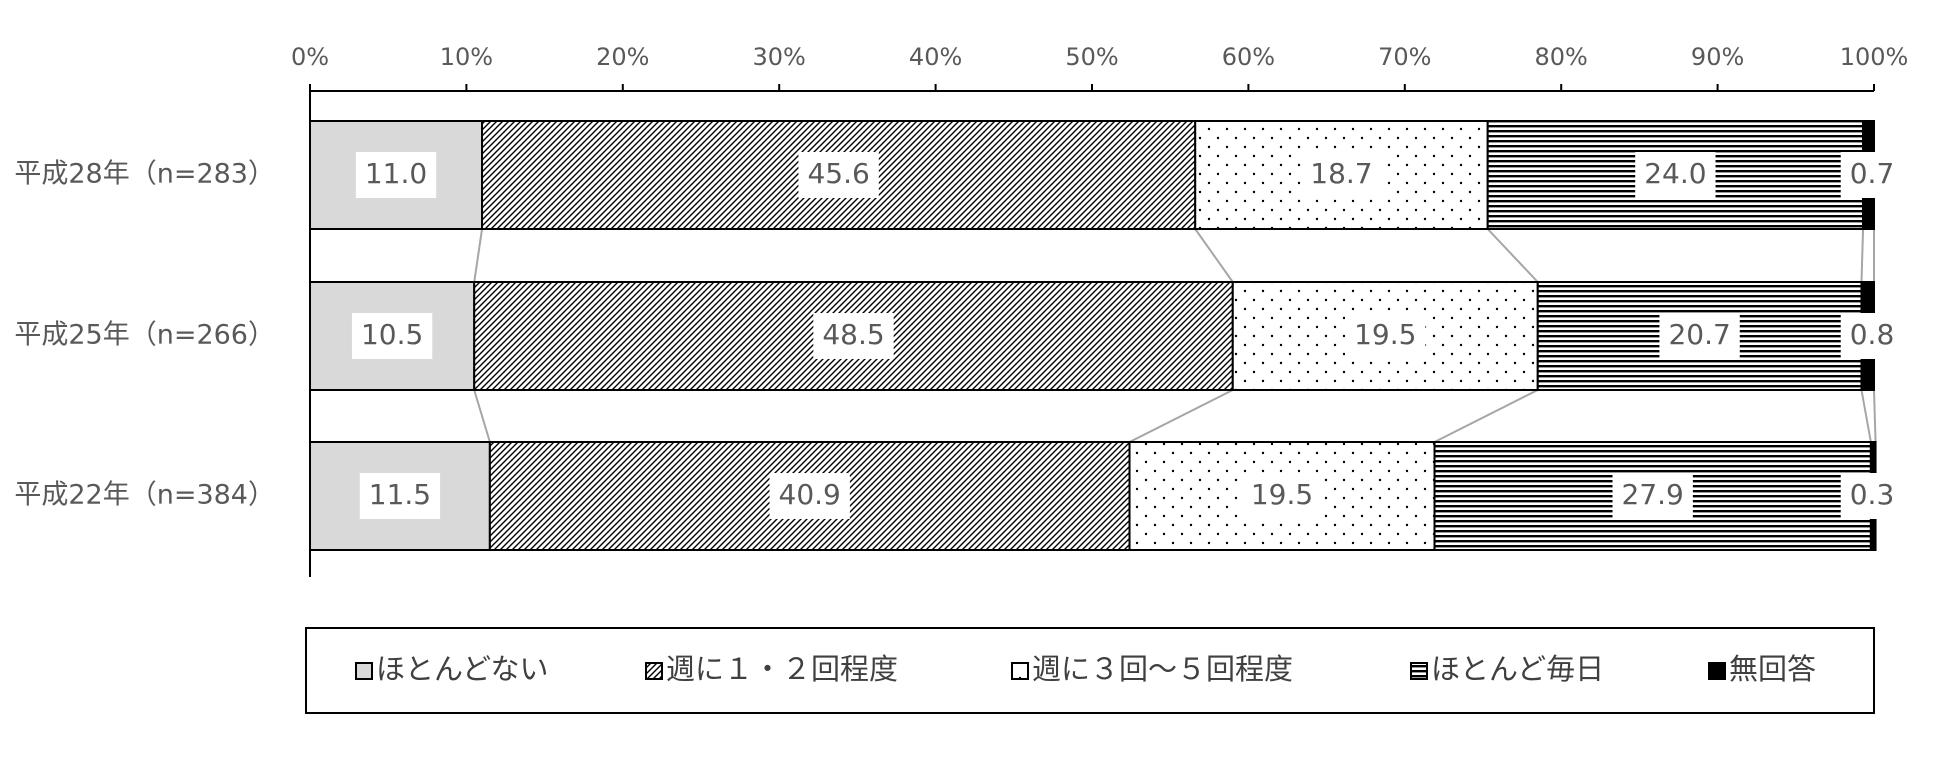 The width and height of the screenshot is (1936, 765). Describe the element at coordinates (144, 174) in the screenshot. I see `category-label: 平成28年（n=283）` at that location.